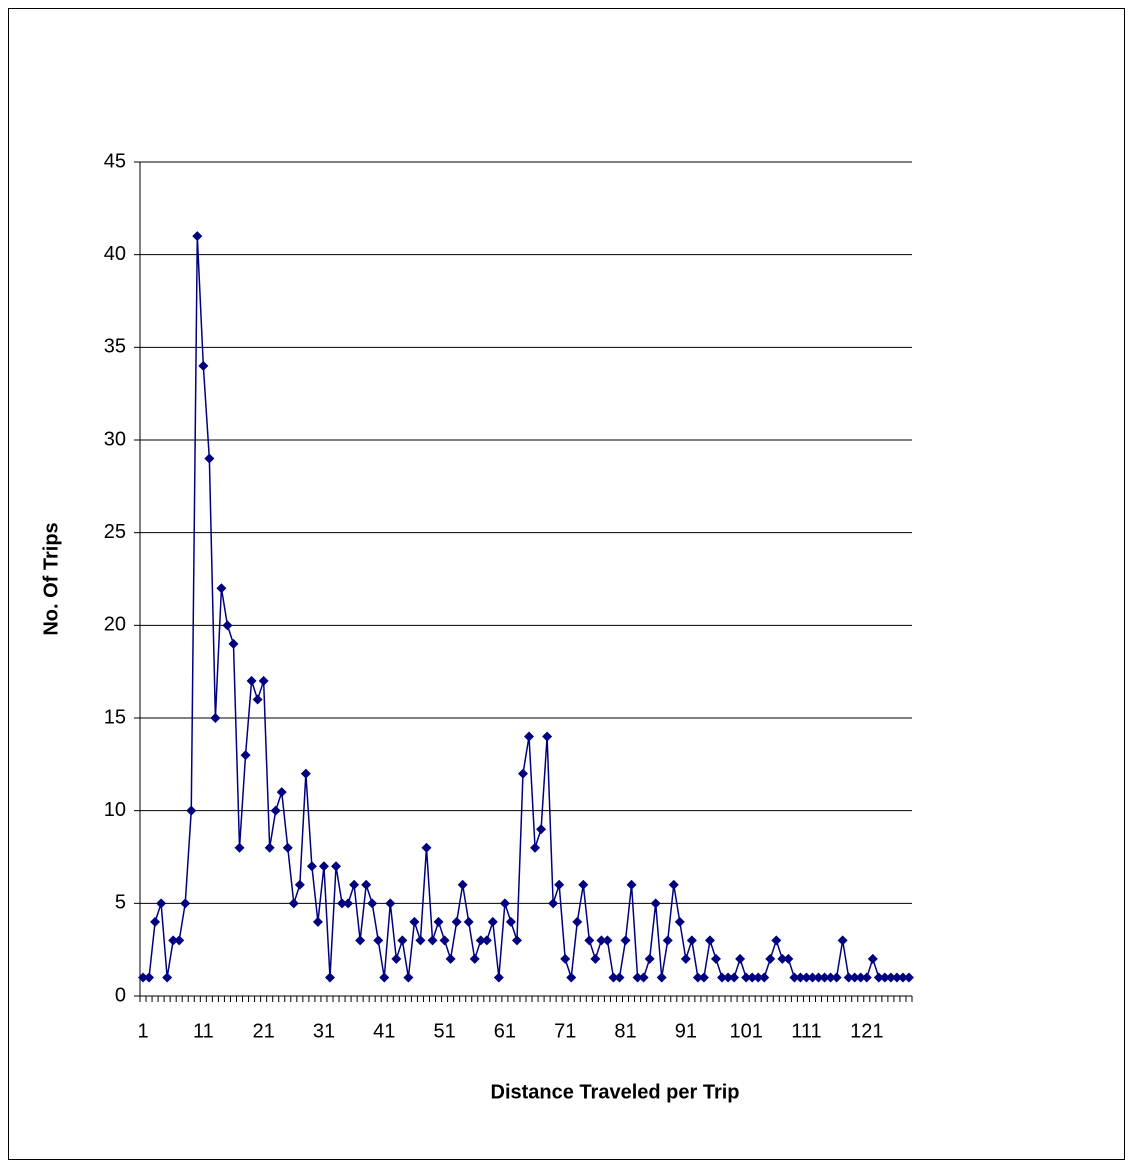 The width and height of the screenshot is (1133, 1169). What do you see at coordinates (51, 578) in the screenshot?
I see `y-axis-title: No. Of Trips` at bounding box center [51, 578].